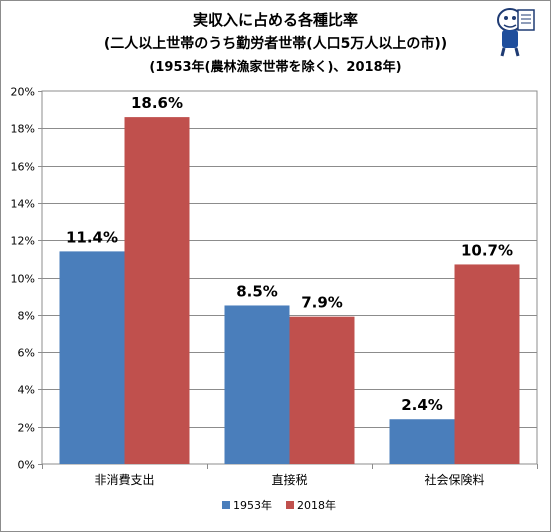 This screenshot has height=532, width=551. What do you see at coordinates (23, 92) in the screenshot?
I see `y-tick-label: 20%` at bounding box center [23, 92].